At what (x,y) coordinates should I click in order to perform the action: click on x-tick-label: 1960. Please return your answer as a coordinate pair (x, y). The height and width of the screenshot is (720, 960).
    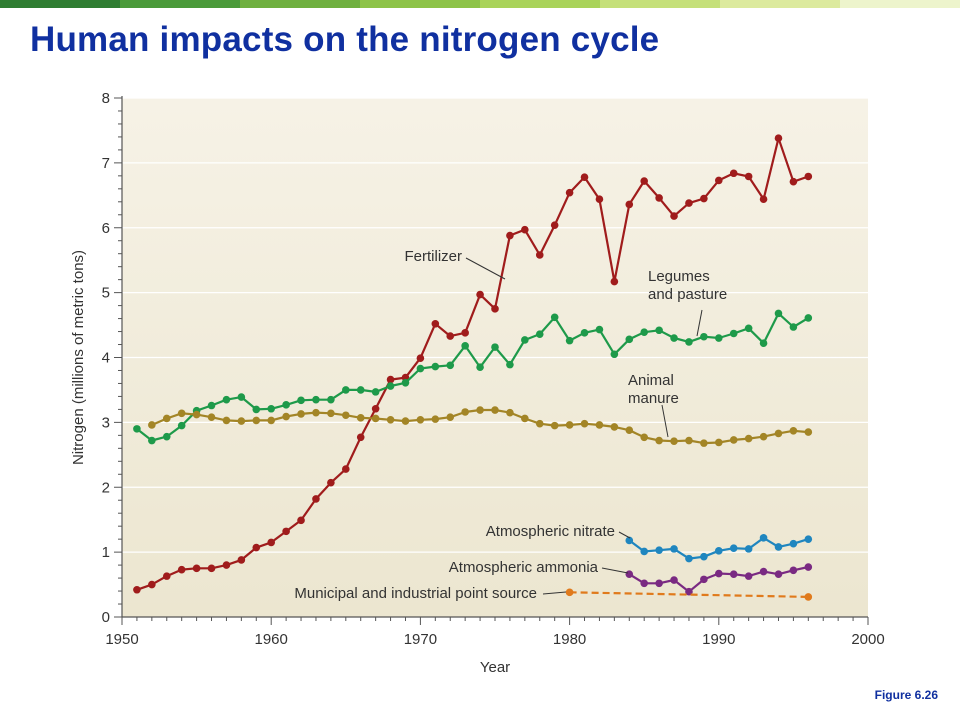
    Looking at the image, I should click on (271, 639).